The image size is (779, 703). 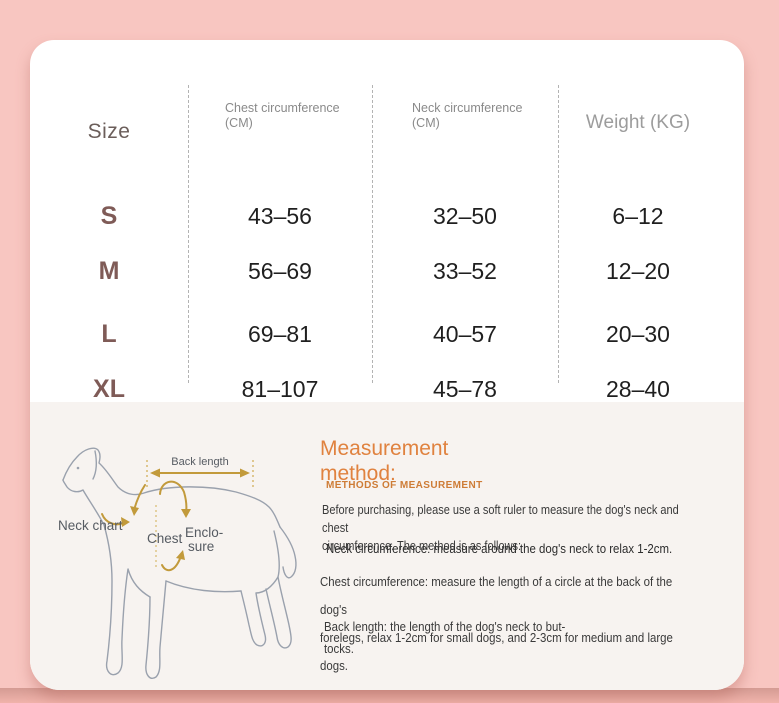 I want to click on bottom-pink-strip, so click(x=389, y=695).